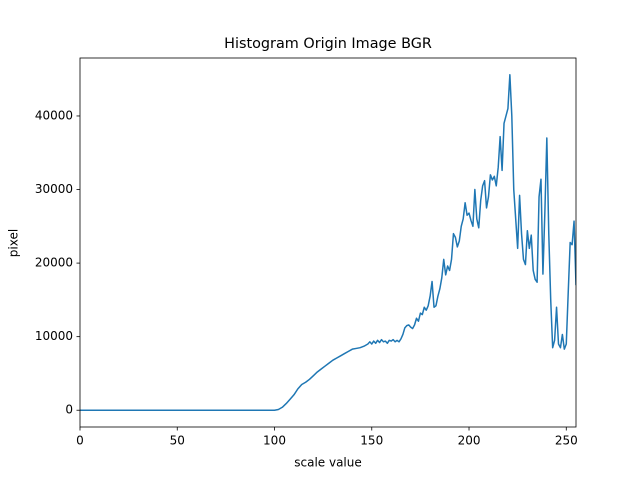 This screenshot has height=480, width=640. I want to click on x-tick-label: 50, so click(177, 441).